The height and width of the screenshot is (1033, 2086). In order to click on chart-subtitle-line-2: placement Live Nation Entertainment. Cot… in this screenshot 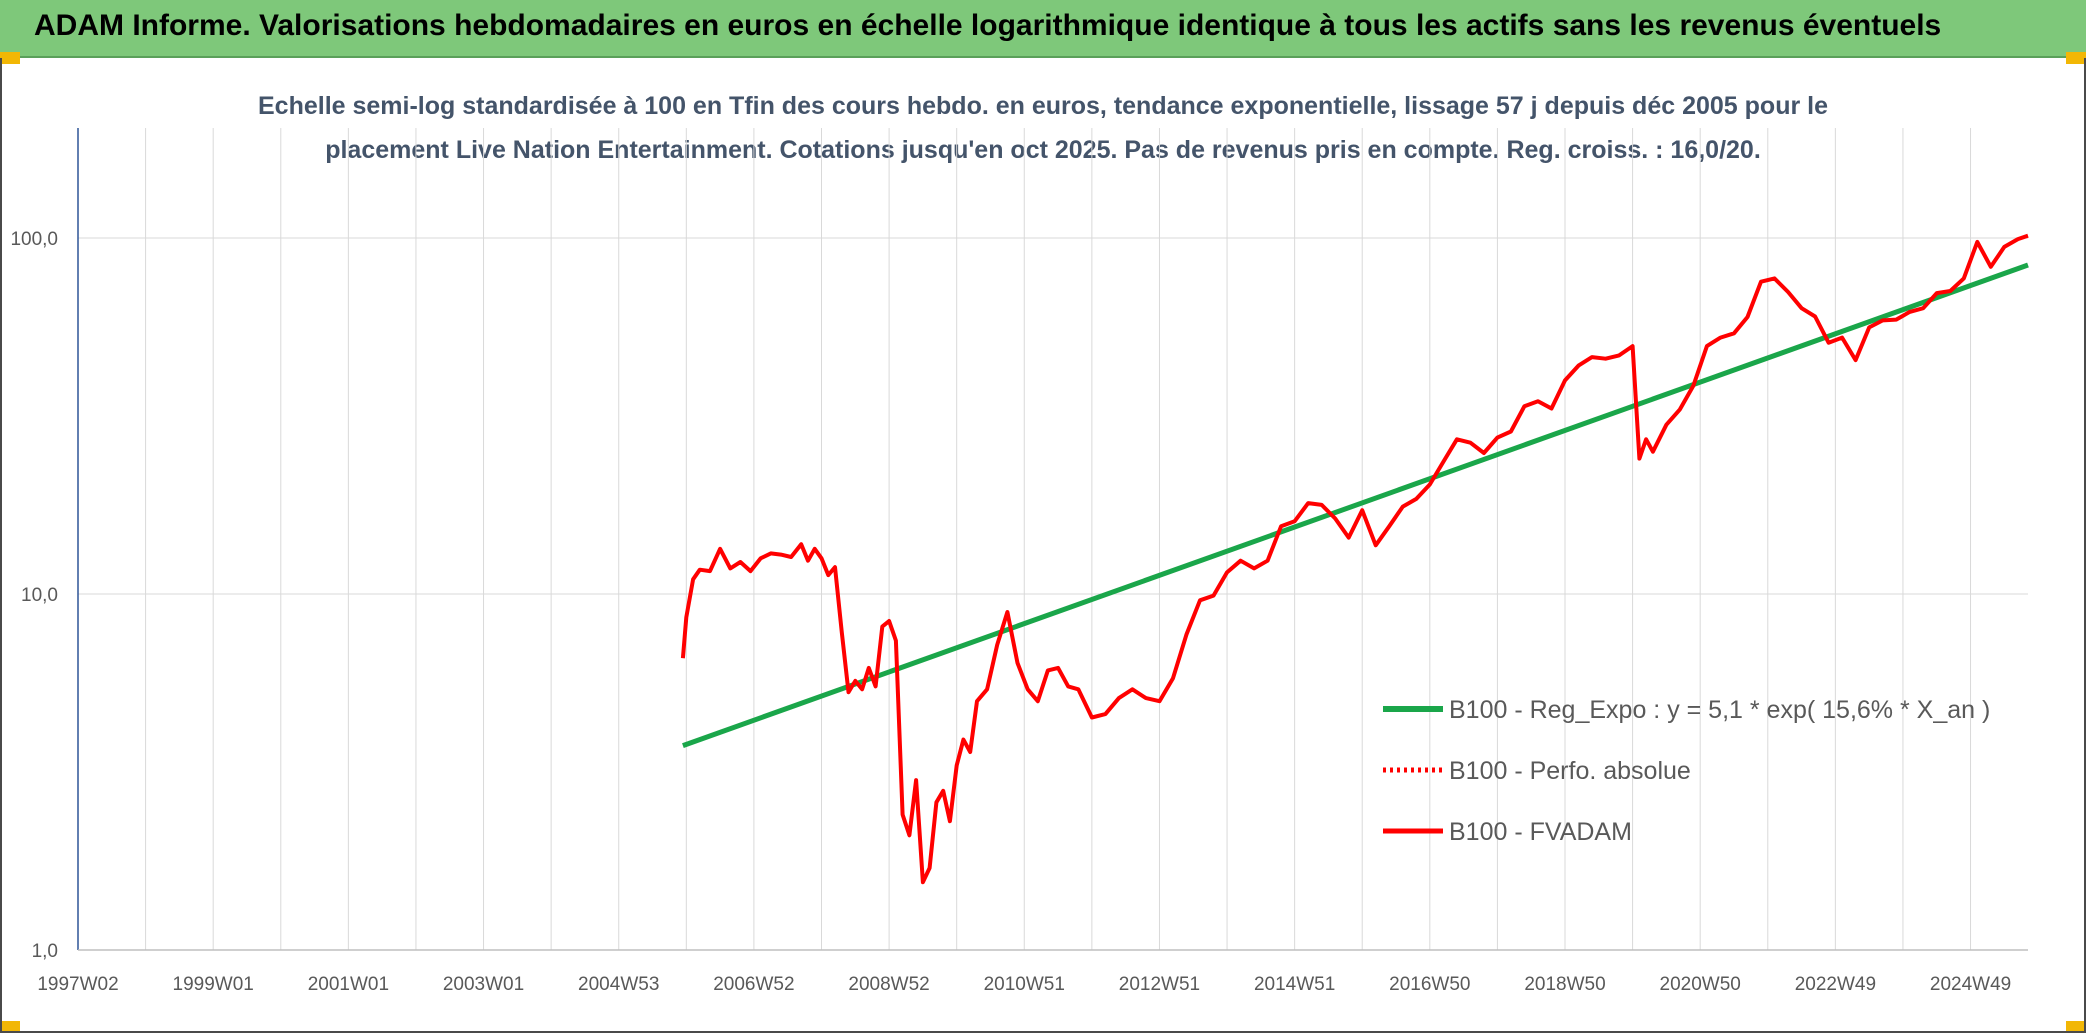, I will do `click(1043, 150)`.